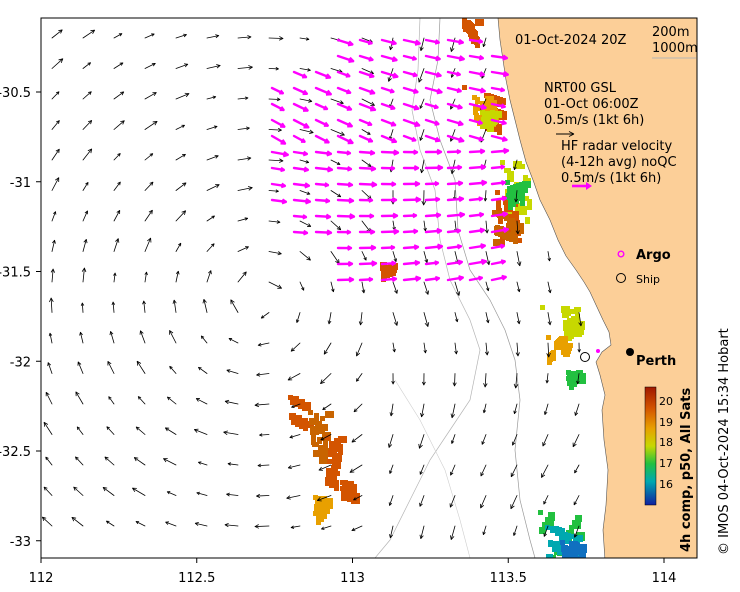 This screenshot has height=592, width=740. What do you see at coordinates (571, 40) in the screenshot?
I see `date-label: 01-Oct-2024 20Z` at bounding box center [571, 40].